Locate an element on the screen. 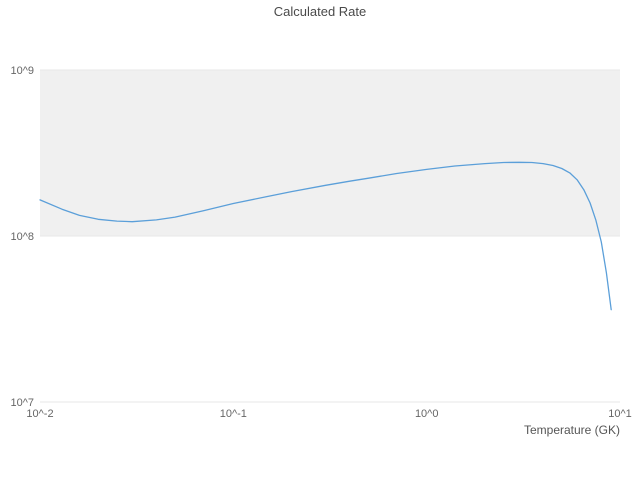 The image size is (640, 480). x-tick-label: 10^-1 is located at coordinates (233, 414).